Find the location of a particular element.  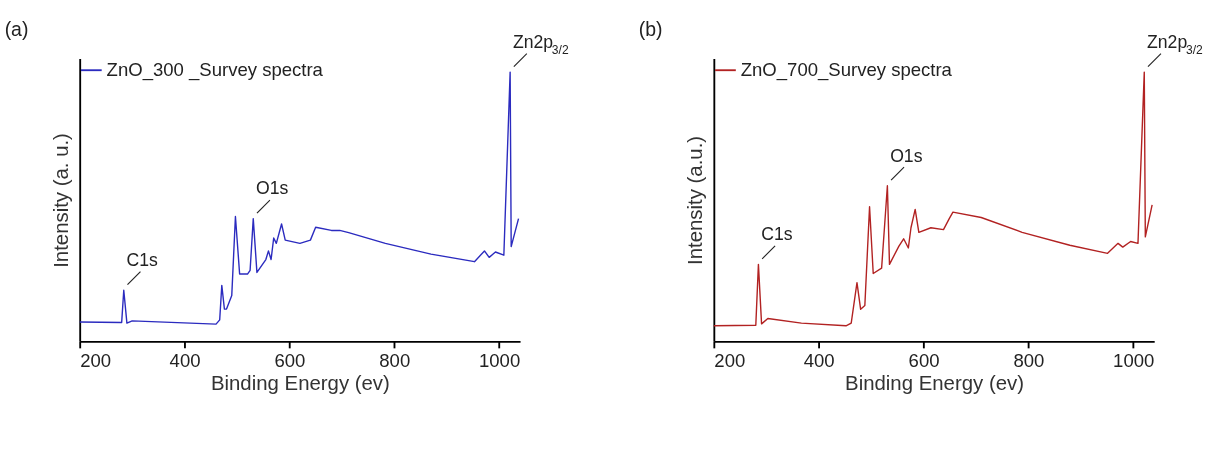

chart-title: (a) is located at coordinates (16, 28).